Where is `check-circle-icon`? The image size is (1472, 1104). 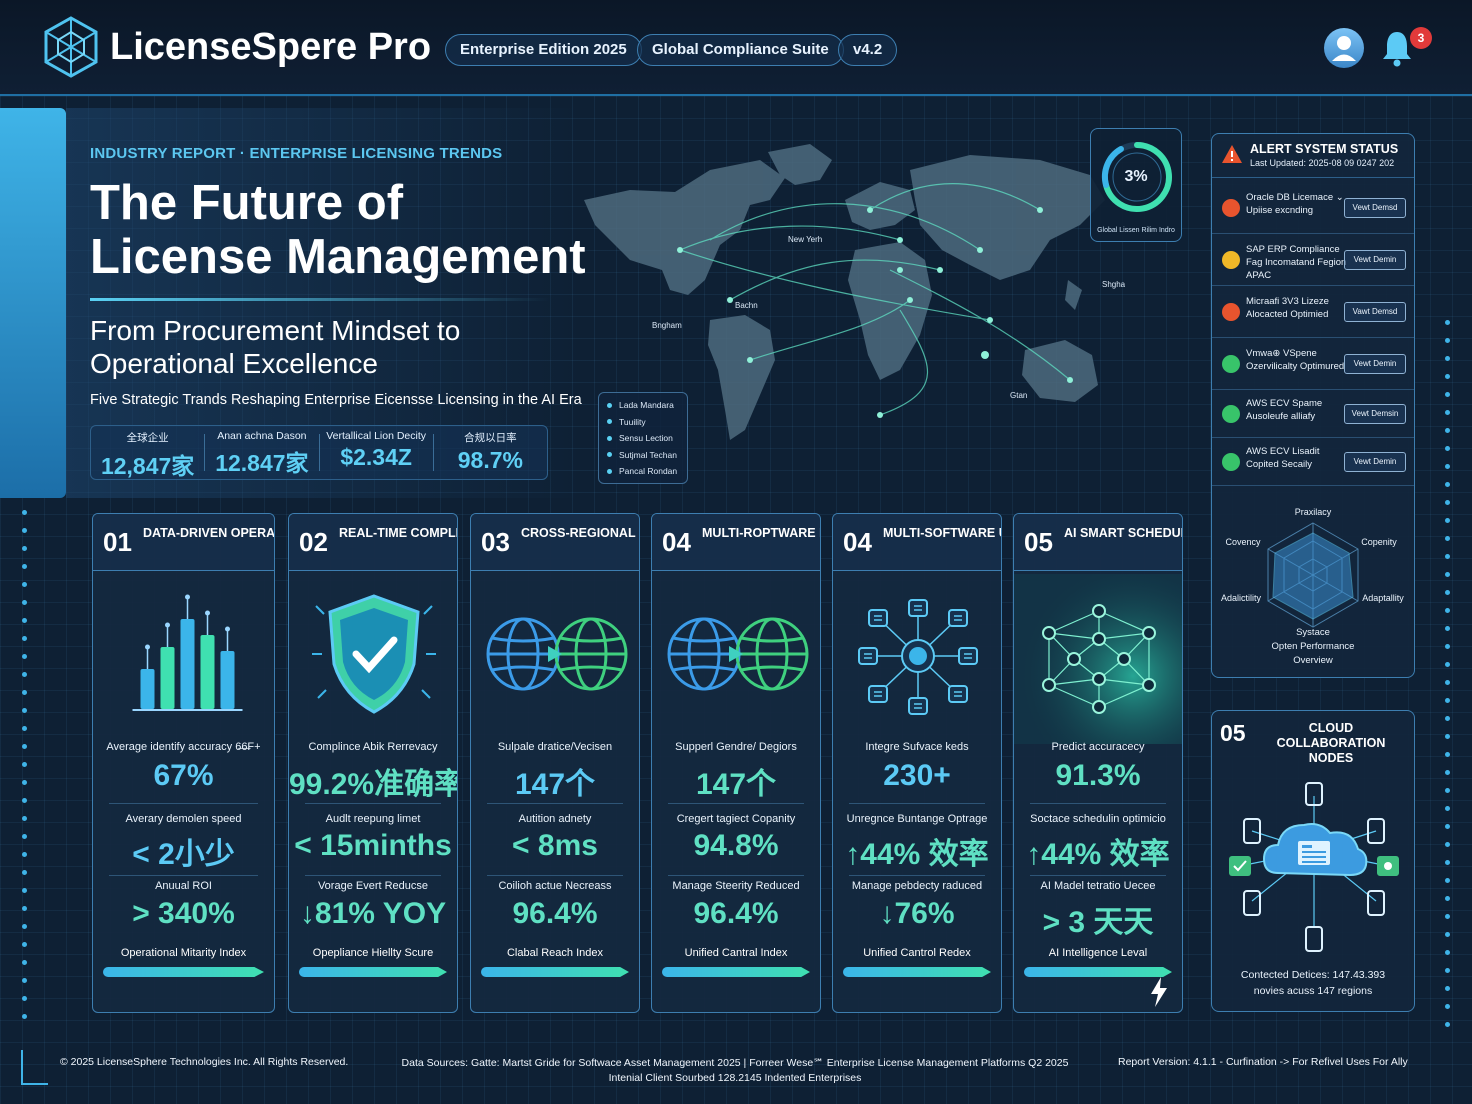 check-circle-icon is located at coordinates (1231, 414).